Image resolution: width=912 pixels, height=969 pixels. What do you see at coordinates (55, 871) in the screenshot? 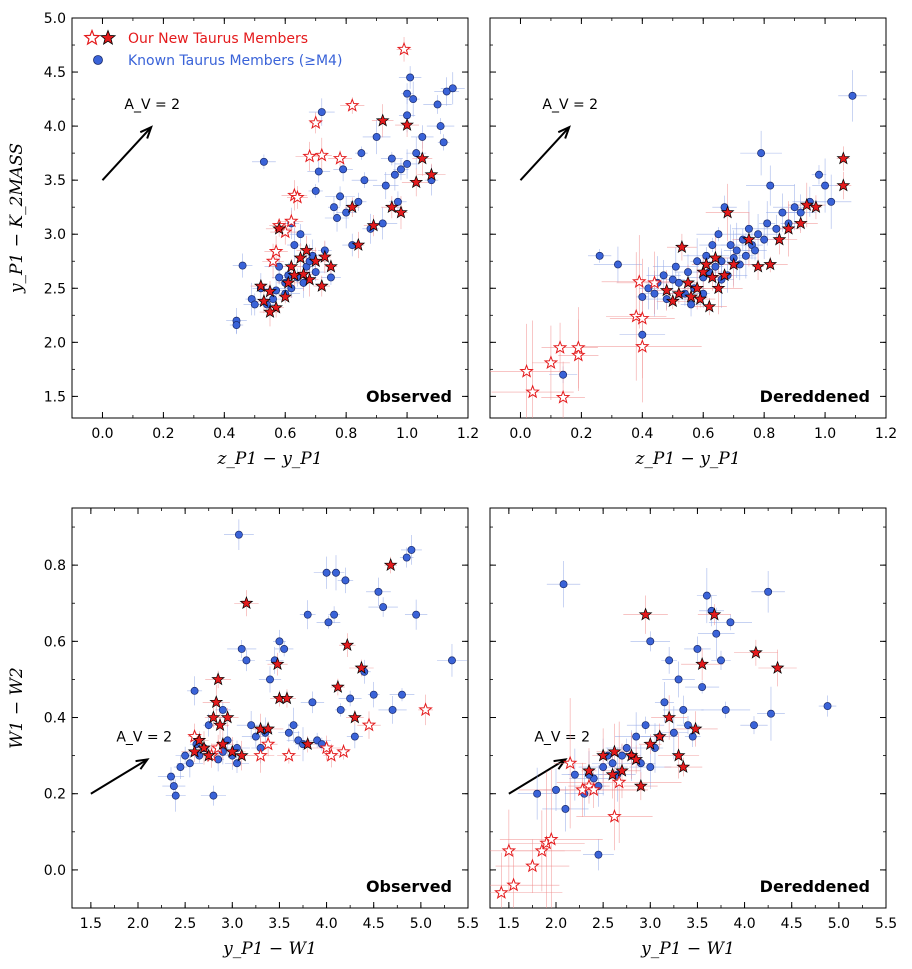
I see `y-tick-label: 0.0` at bounding box center [55, 871].